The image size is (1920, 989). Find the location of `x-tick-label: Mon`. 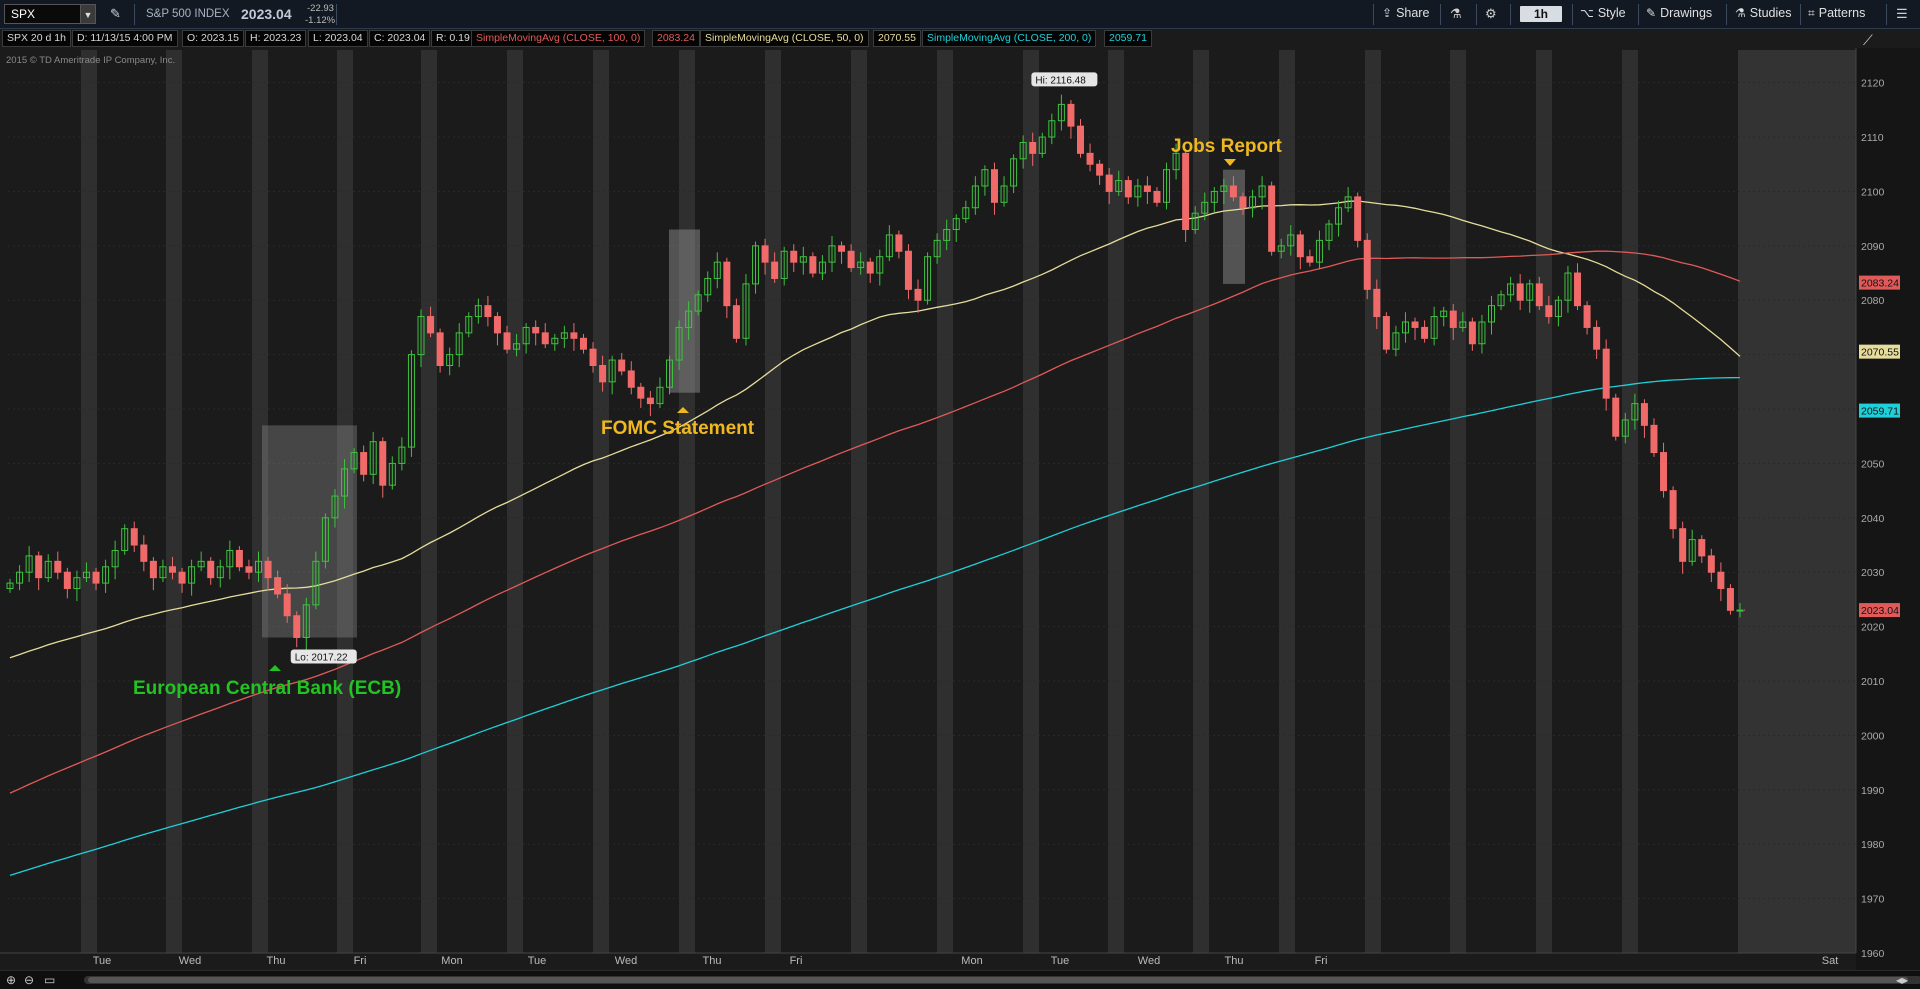

x-tick-label: Mon is located at coordinates (451, 961).